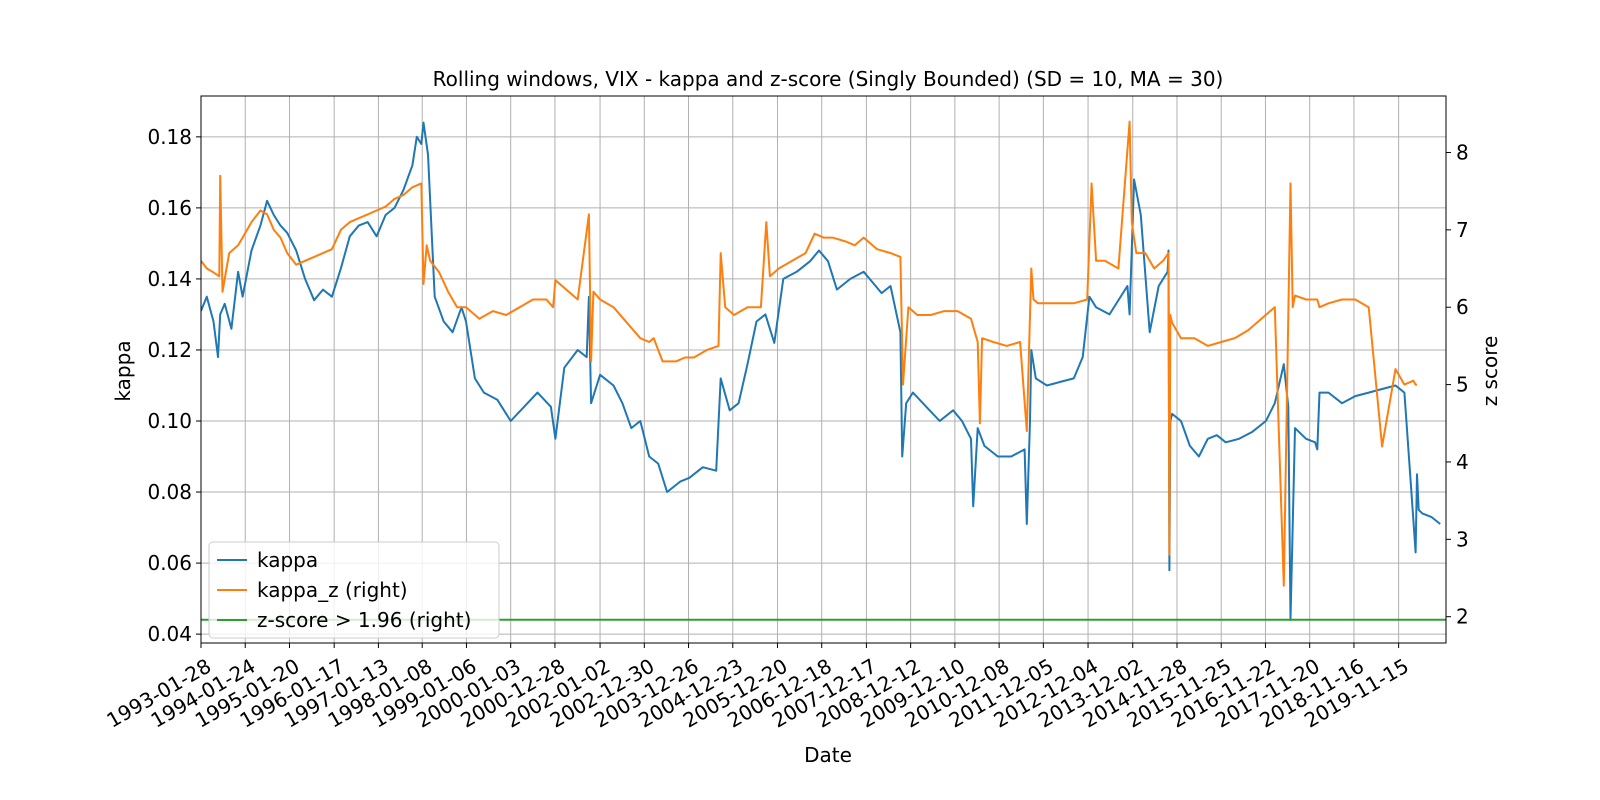 The height and width of the screenshot is (800, 1600). What do you see at coordinates (332, 590) in the screenshot?
I see `legend-label: kappa_z (right)` at bounding box center [332, 590].